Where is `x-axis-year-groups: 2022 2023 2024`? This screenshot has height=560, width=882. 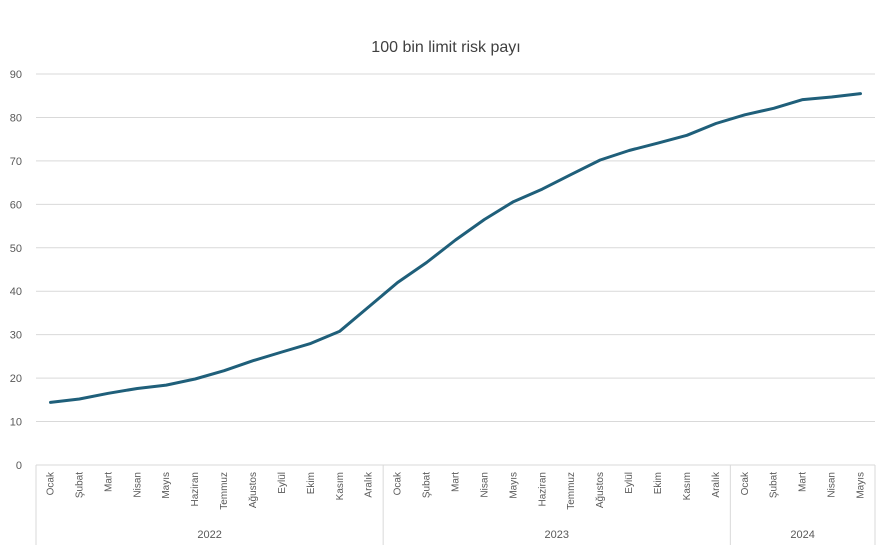 x-axis-year-groups: 2022 2023 2024 is located at coordinates (455, 505).